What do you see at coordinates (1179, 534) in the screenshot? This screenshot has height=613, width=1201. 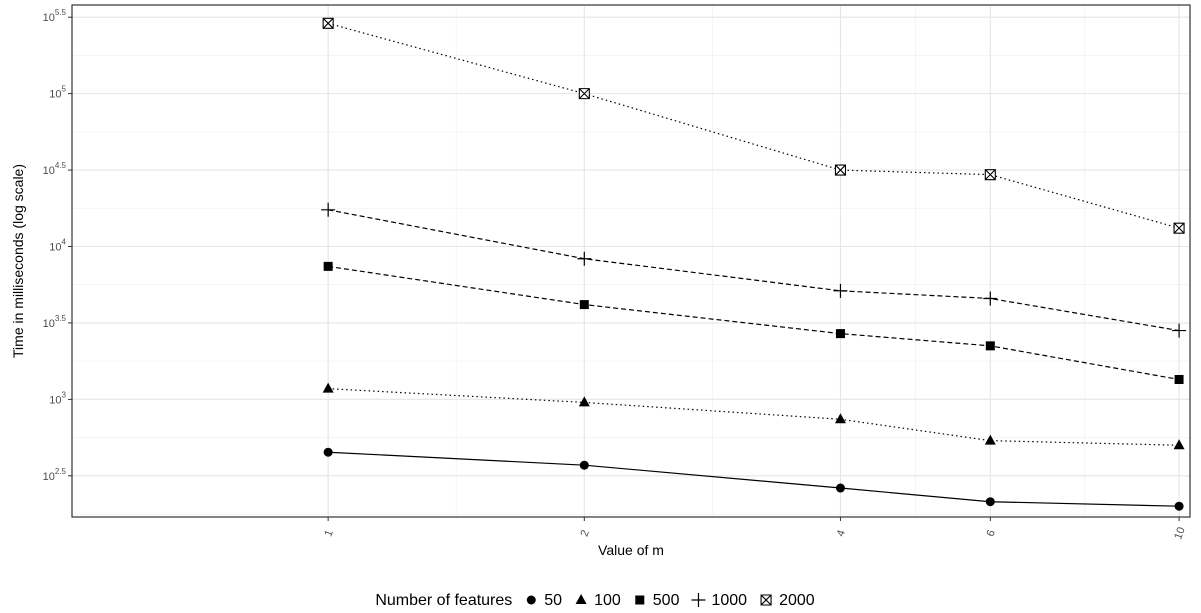 I see `x-tick-label: 10` at bounding box center [1179, 534].